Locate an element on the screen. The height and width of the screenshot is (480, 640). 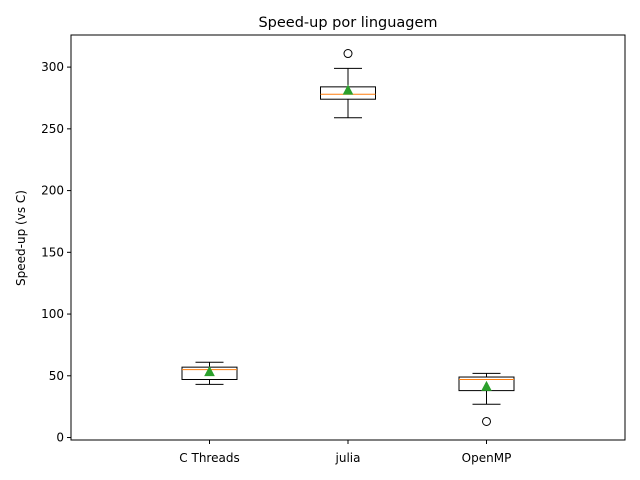
x-tick-label: OpenMP is located at coordinates (487, 458).